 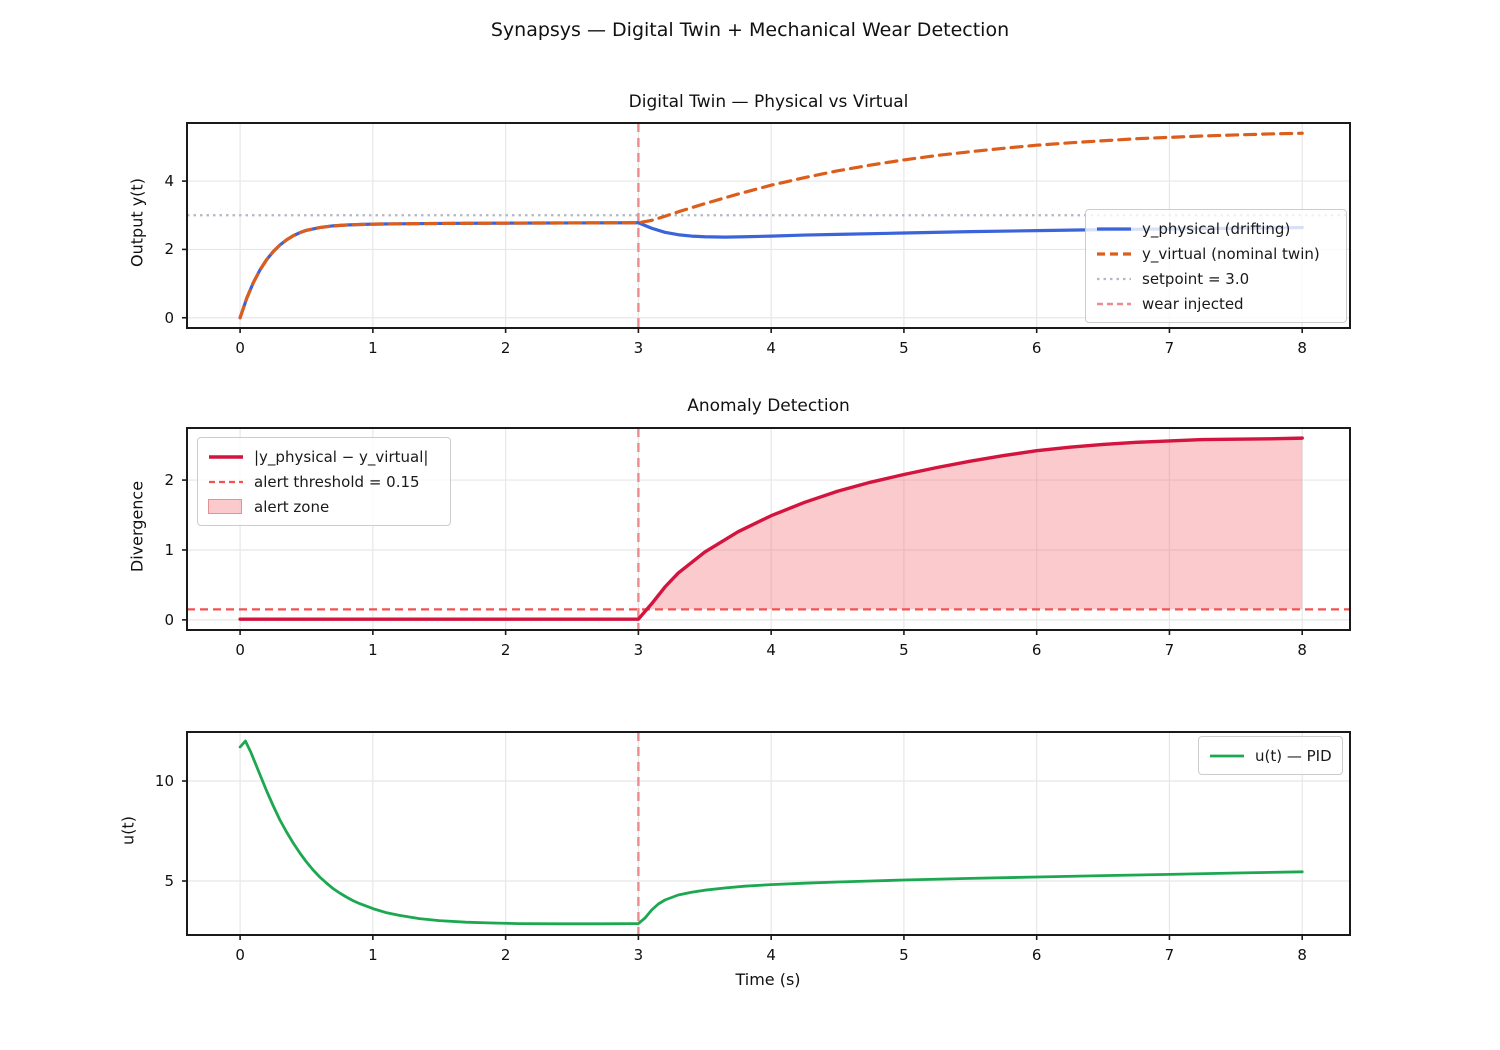 What do you see at coordinates (1193, 303) in the screenshot?
I see `legend-label: wear injected` at bounding box center [1193, 303].